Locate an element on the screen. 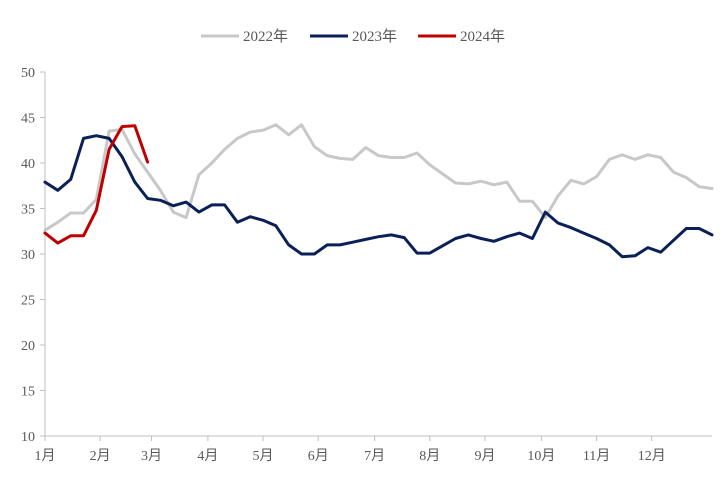 The width and height of the screenshot is (725, 479). x-tick-label: 3月 is located at coordinates (151, 456).